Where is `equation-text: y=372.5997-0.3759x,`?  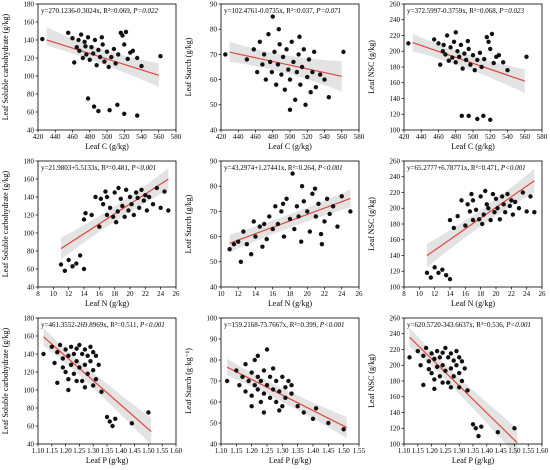 equation-text: y=372.5997-0.3759x, is located at coordinates (438, 11).